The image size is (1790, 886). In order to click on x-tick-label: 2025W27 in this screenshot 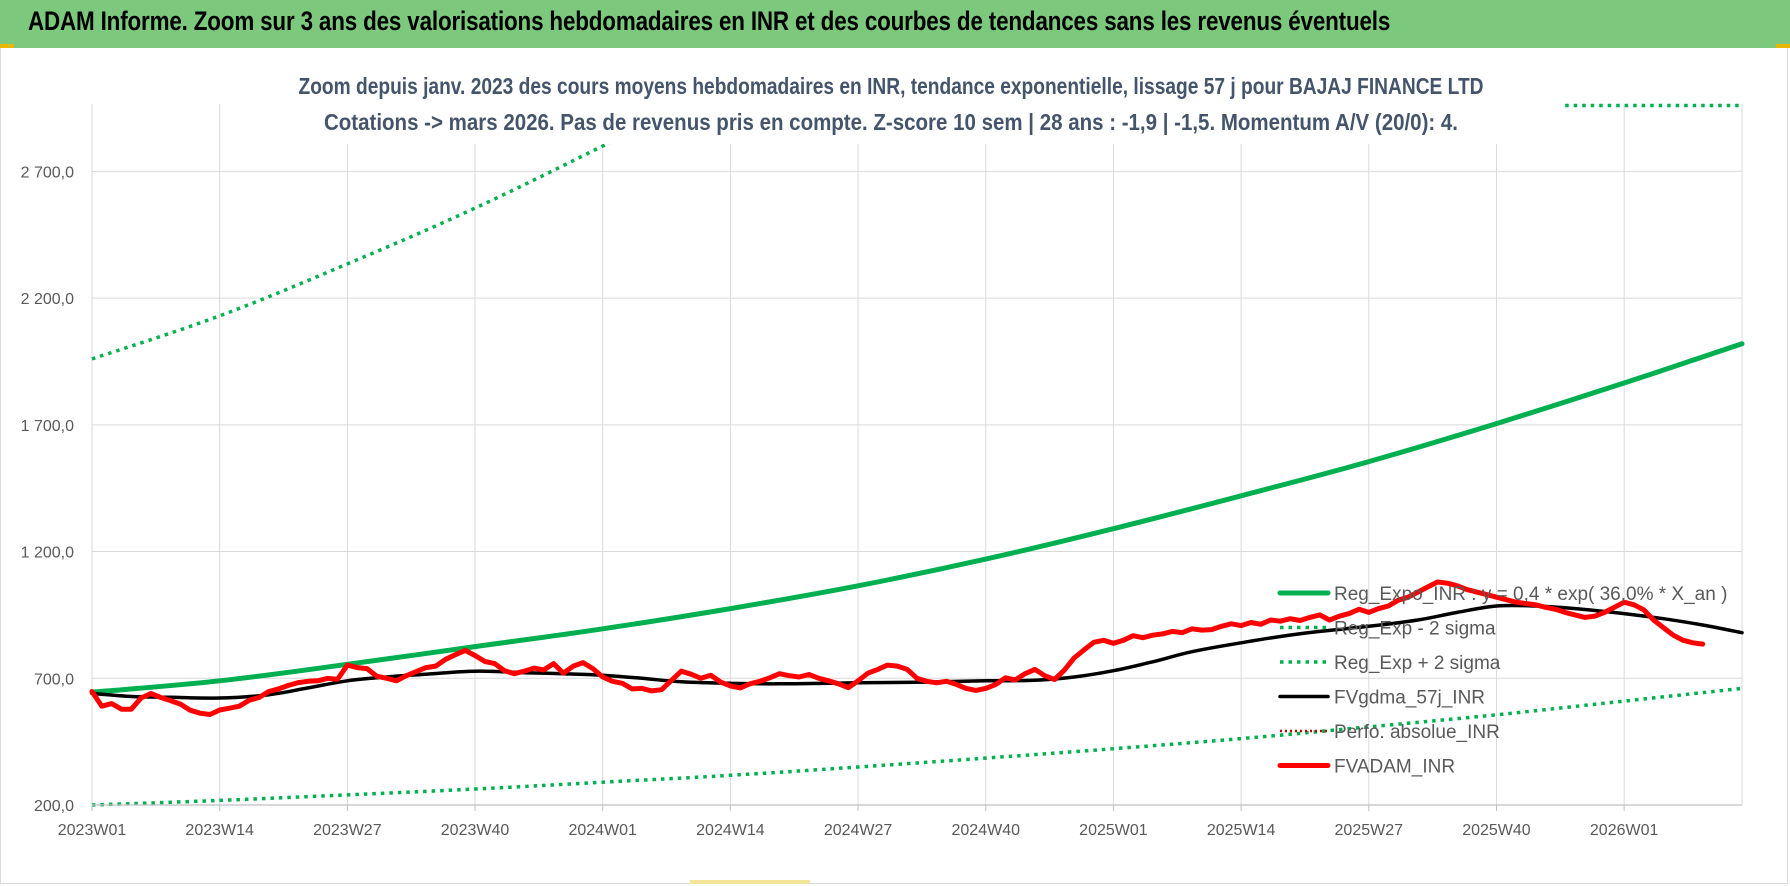, I will do `click(1369, 830)`.